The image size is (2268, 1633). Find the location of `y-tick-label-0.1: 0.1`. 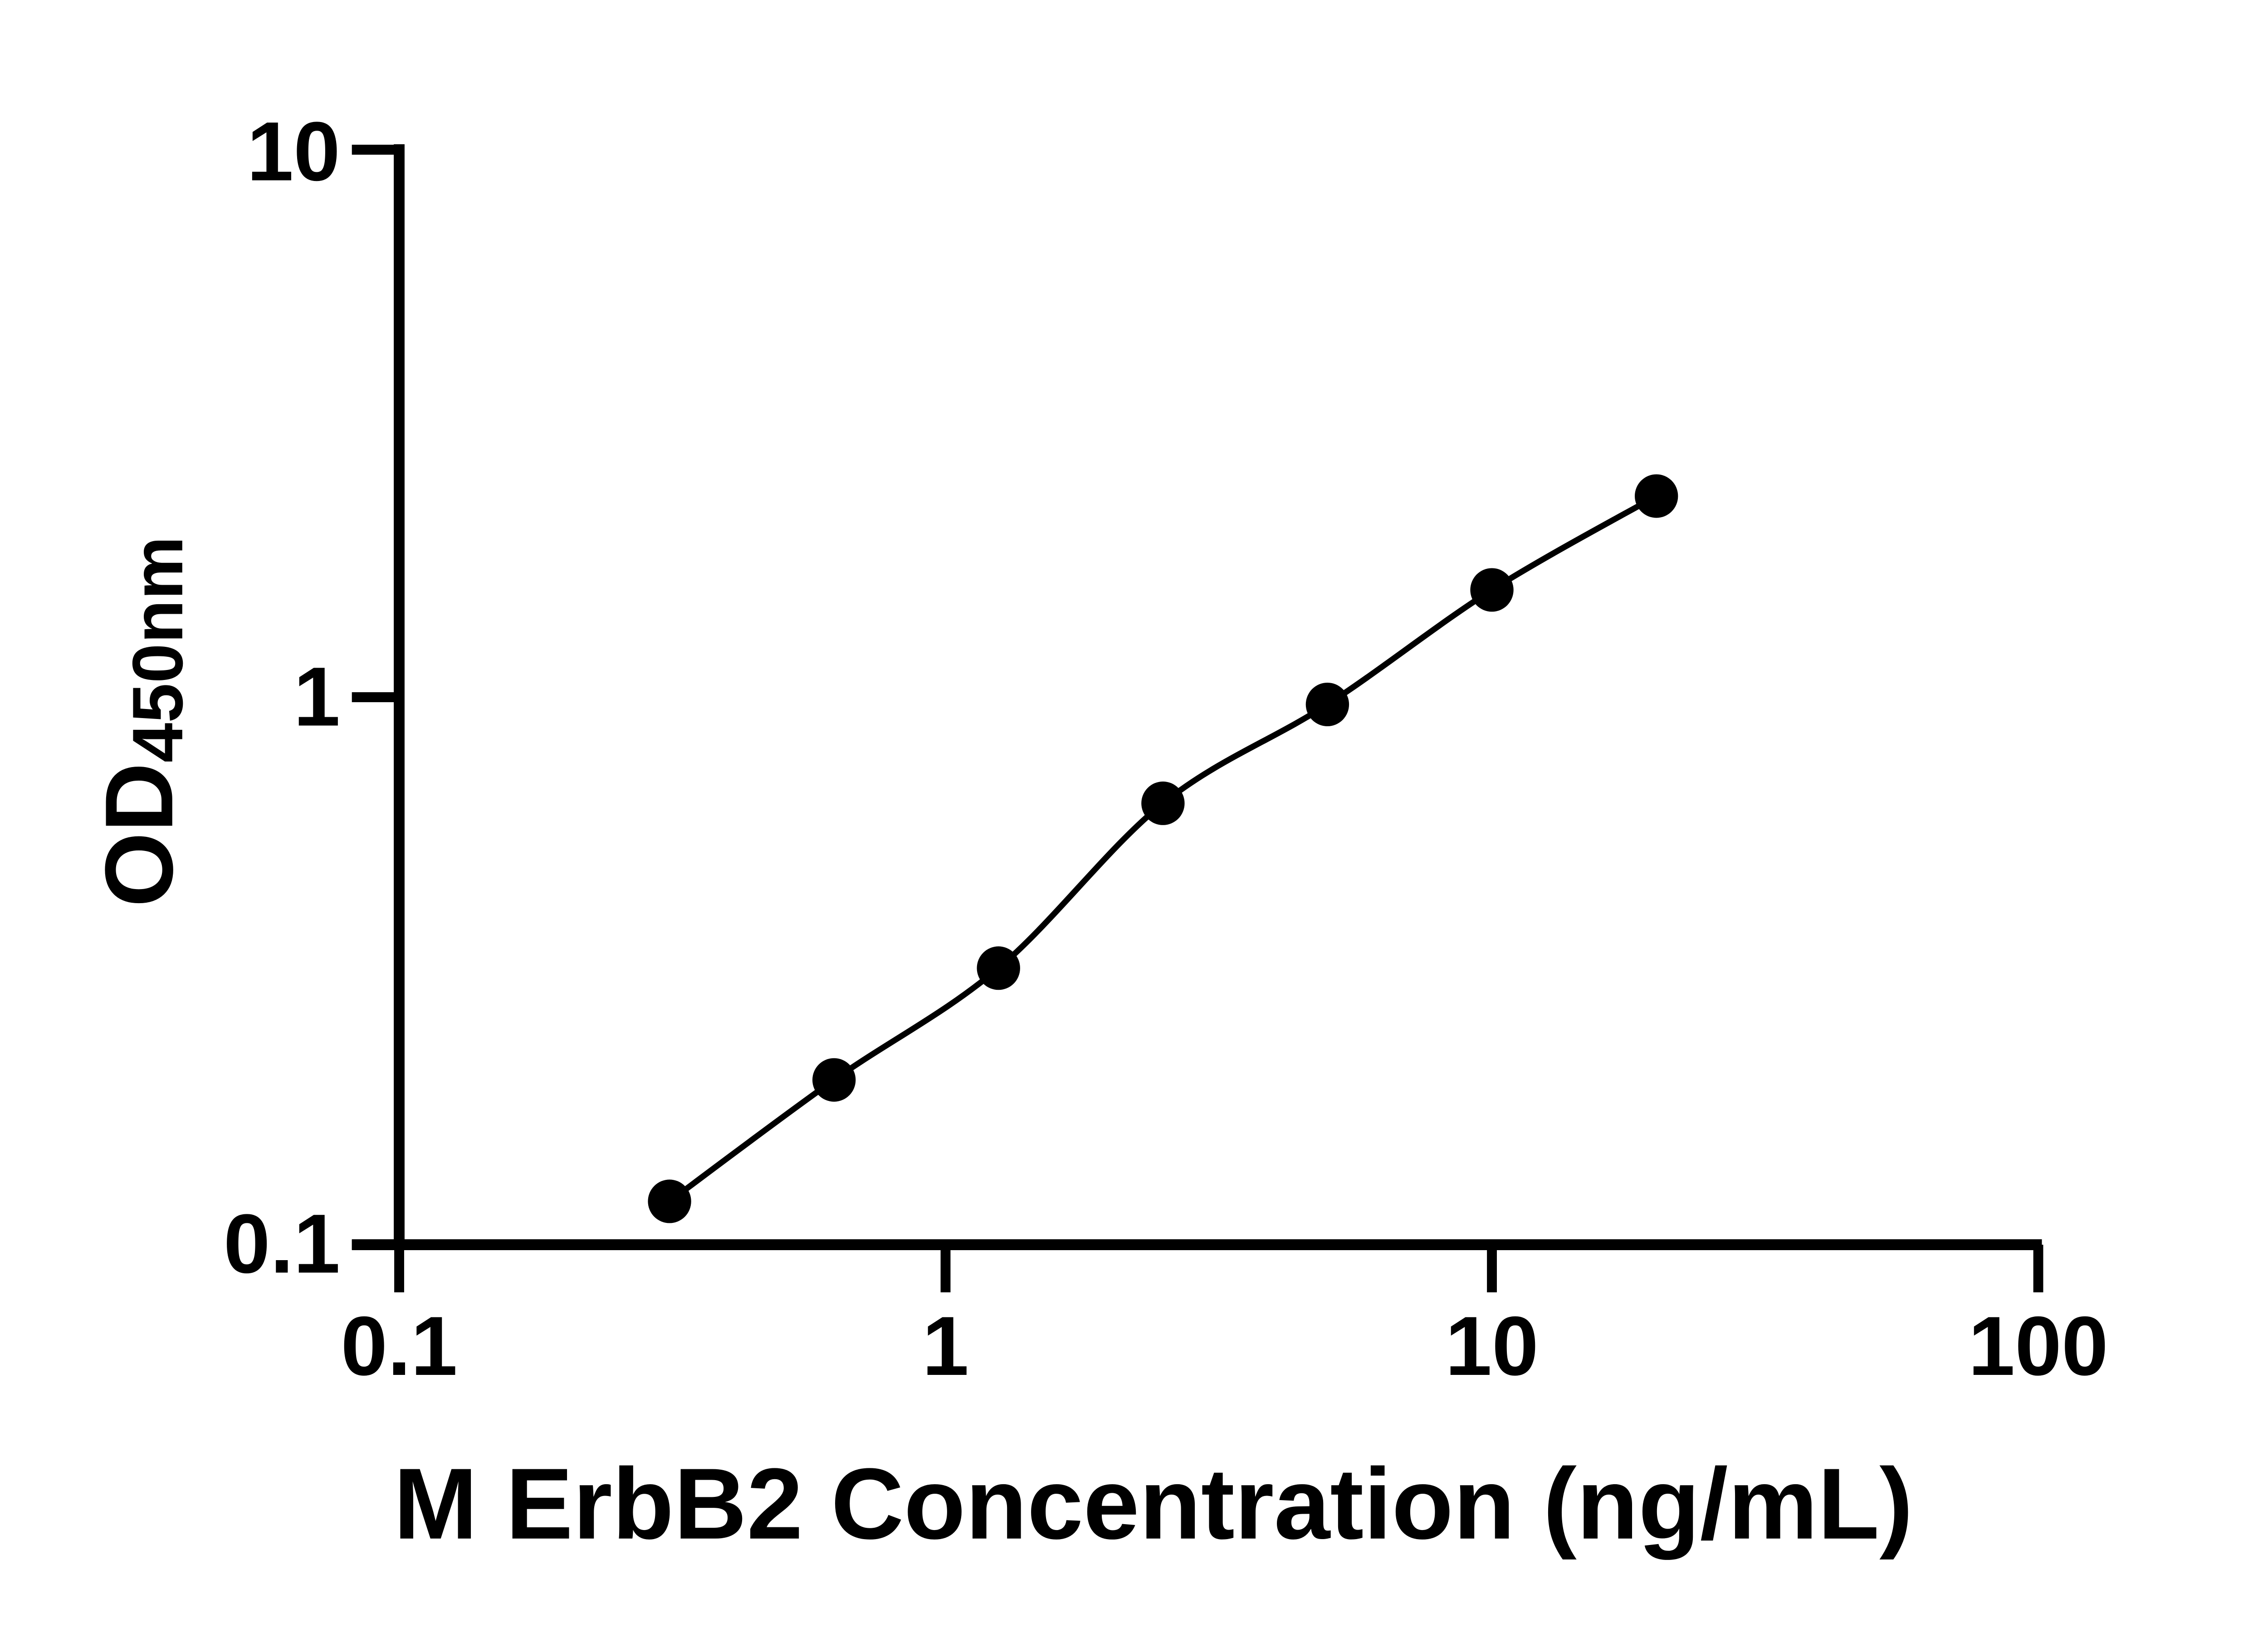

y-tick-label-0.1: 0.1 is located at coordinates (282, 1244).